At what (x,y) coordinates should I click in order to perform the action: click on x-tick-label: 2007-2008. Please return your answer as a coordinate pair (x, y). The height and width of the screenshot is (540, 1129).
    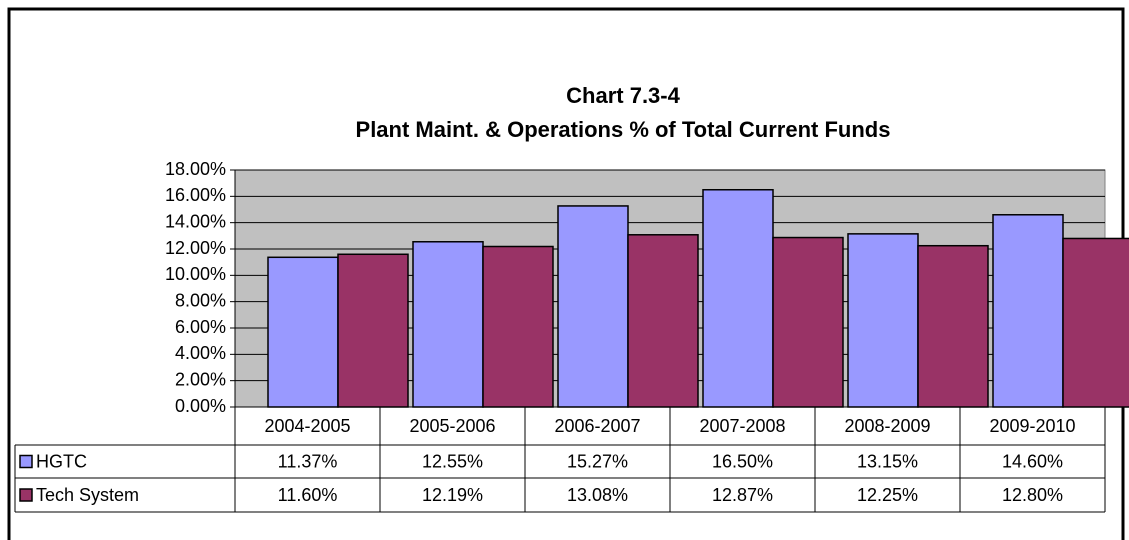
    Looking at the image, I should click on (742, 426).